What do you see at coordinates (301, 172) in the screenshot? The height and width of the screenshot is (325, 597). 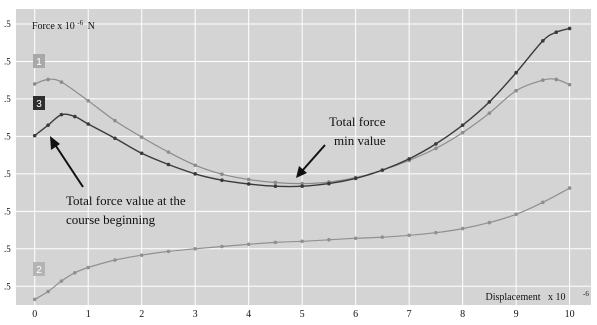 I see `annotation-min-value-arrowhead` at bounding box center [301, 172].